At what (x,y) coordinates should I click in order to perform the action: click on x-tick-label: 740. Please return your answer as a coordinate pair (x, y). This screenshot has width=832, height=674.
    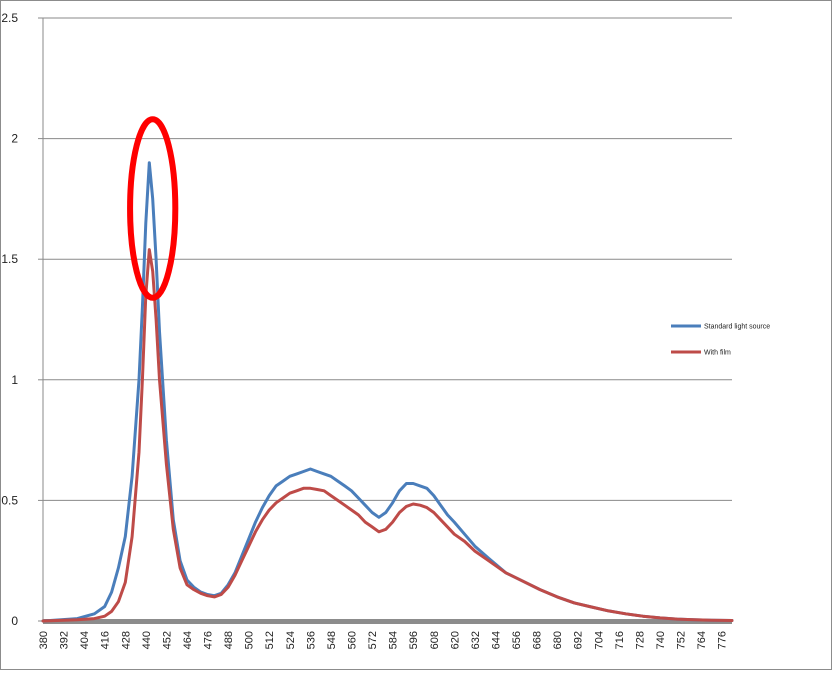
    Looking at the image, I should click on (661, 640).